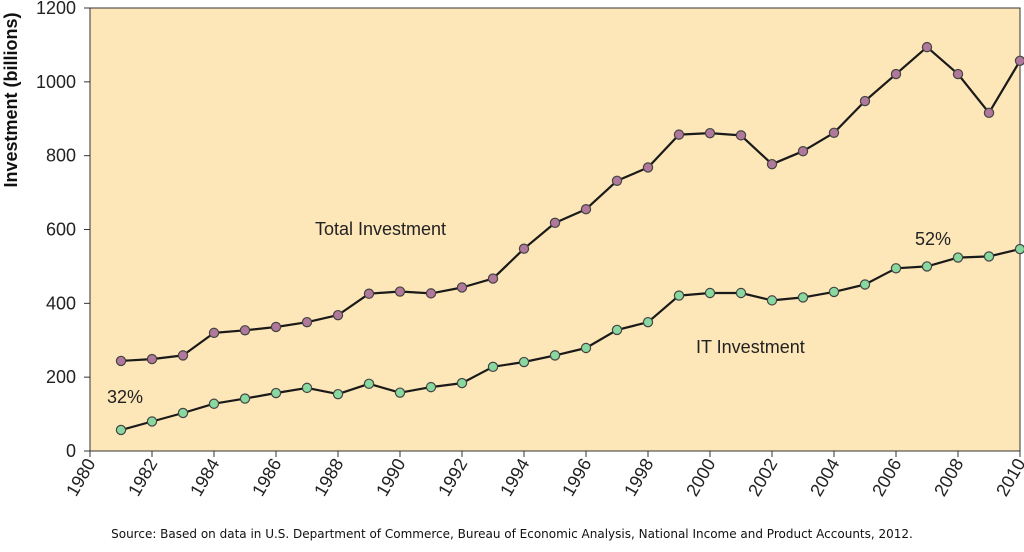 The image size is (1024, 552). I want to click on y-tick-label: 800, so click(61, 156).